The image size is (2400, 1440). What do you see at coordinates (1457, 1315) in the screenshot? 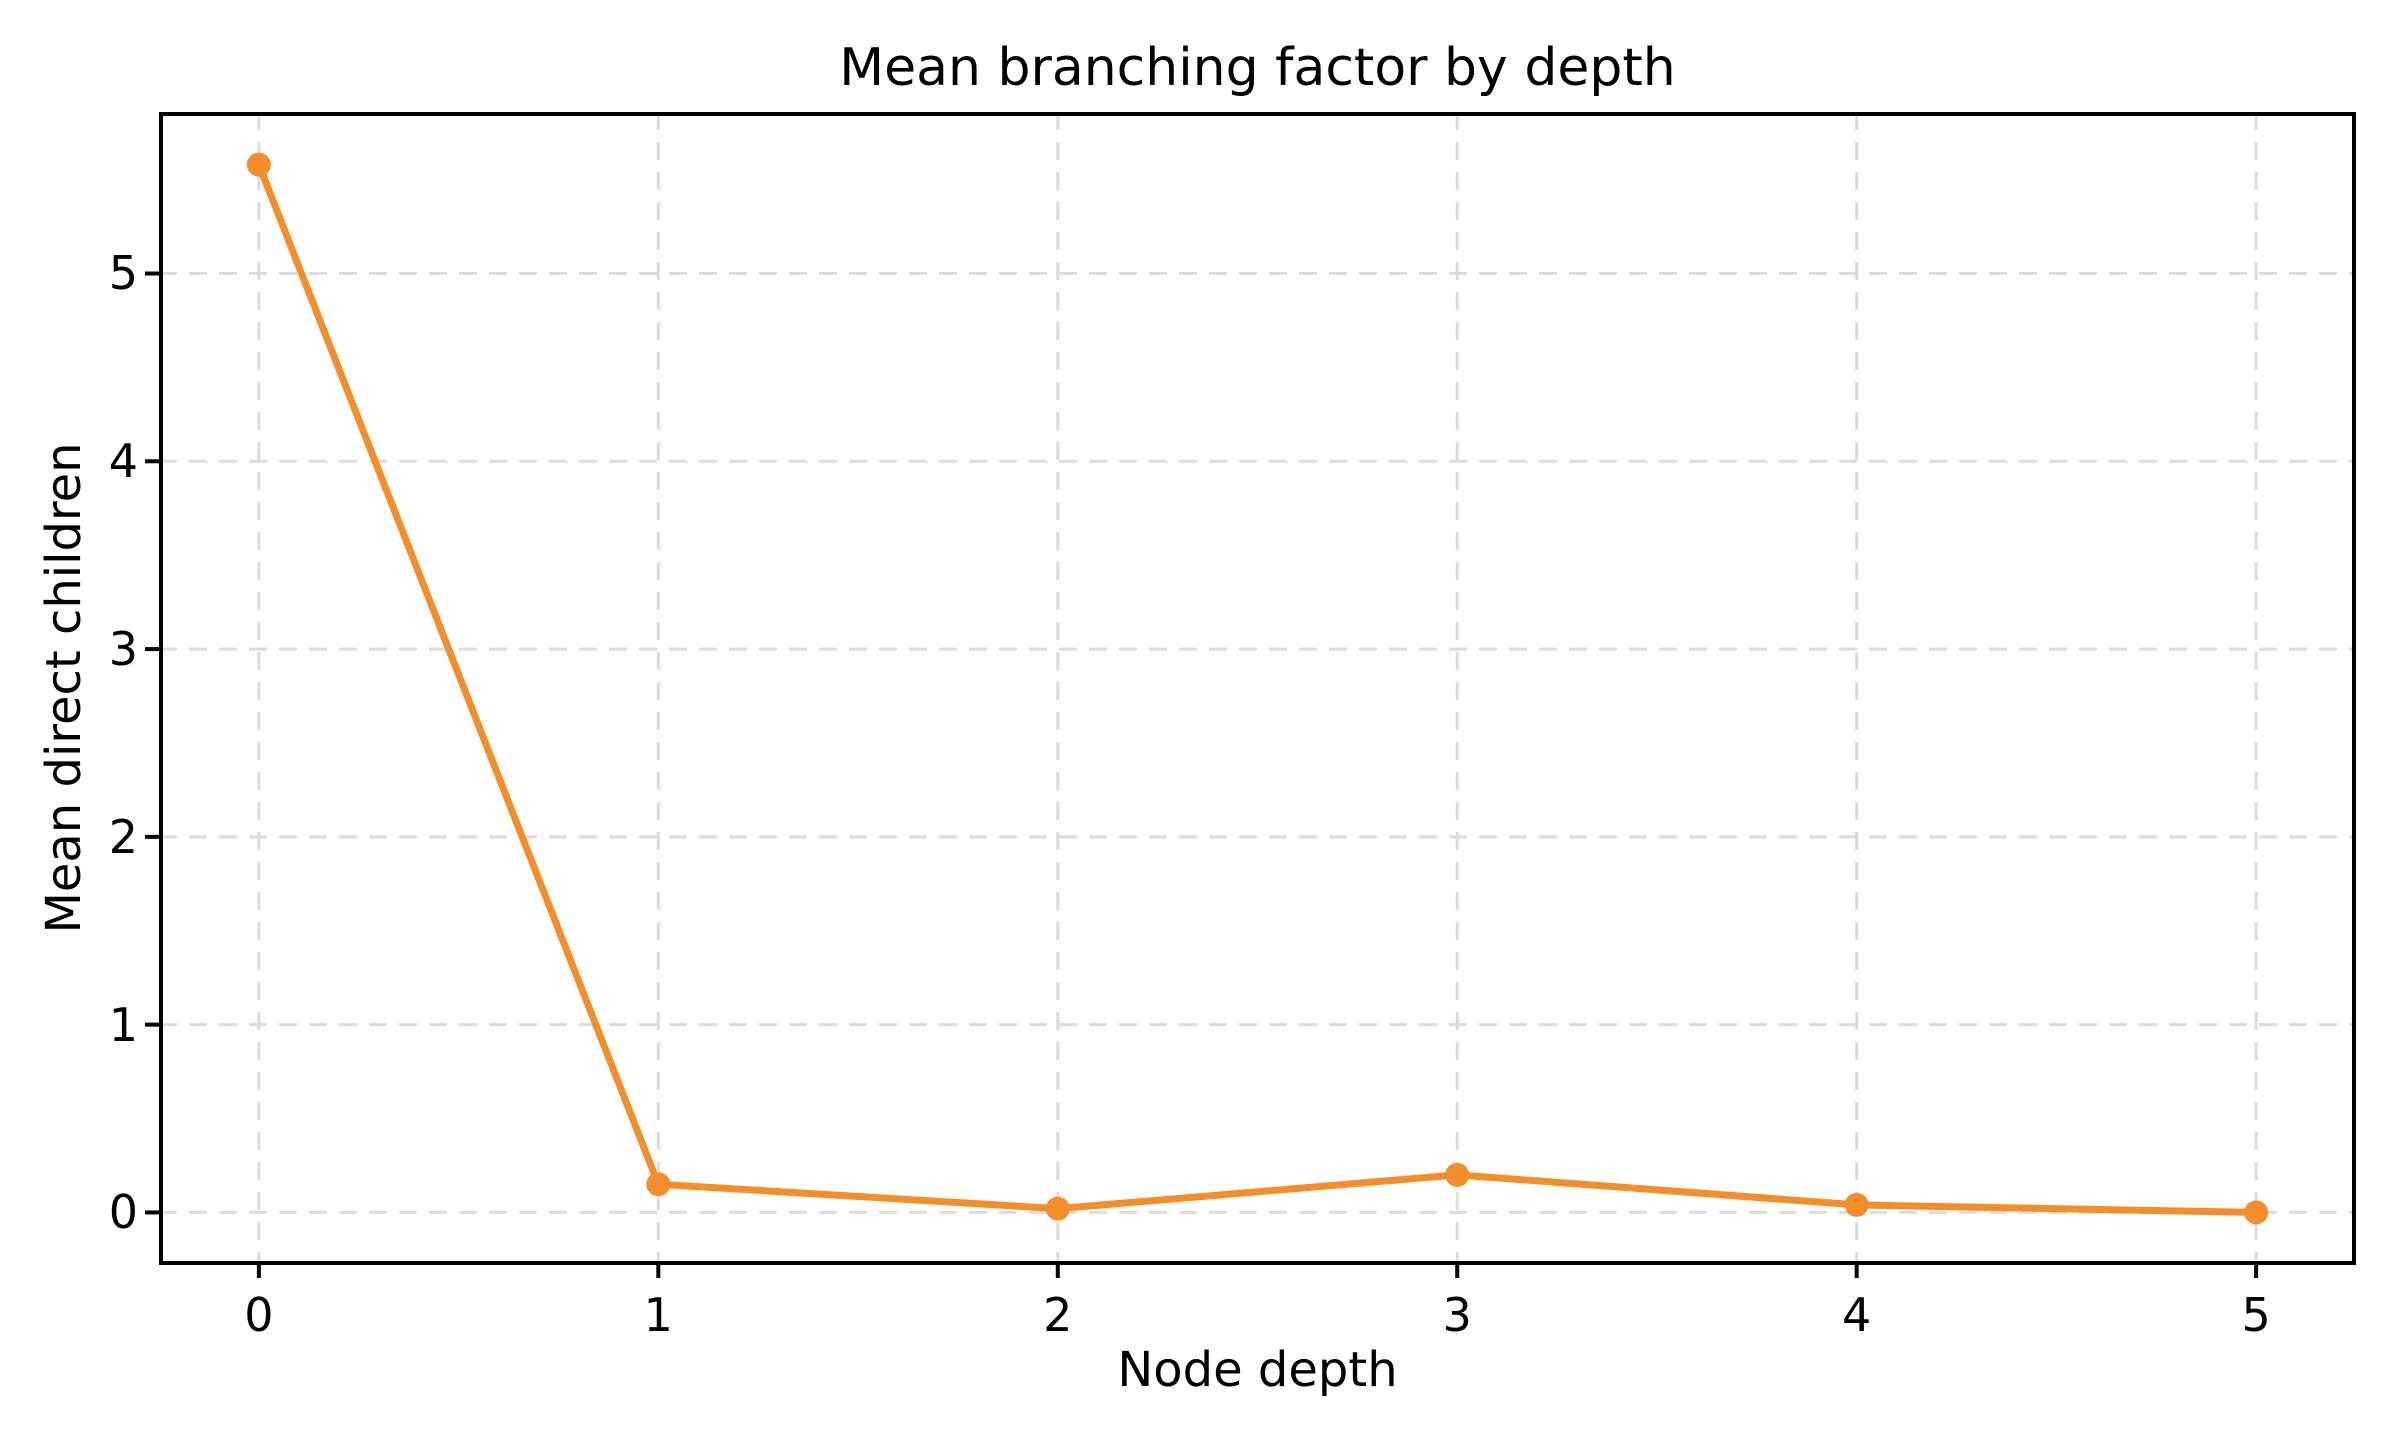
I see `x-tick-label: 3` at bounding box center [1457, 1315].